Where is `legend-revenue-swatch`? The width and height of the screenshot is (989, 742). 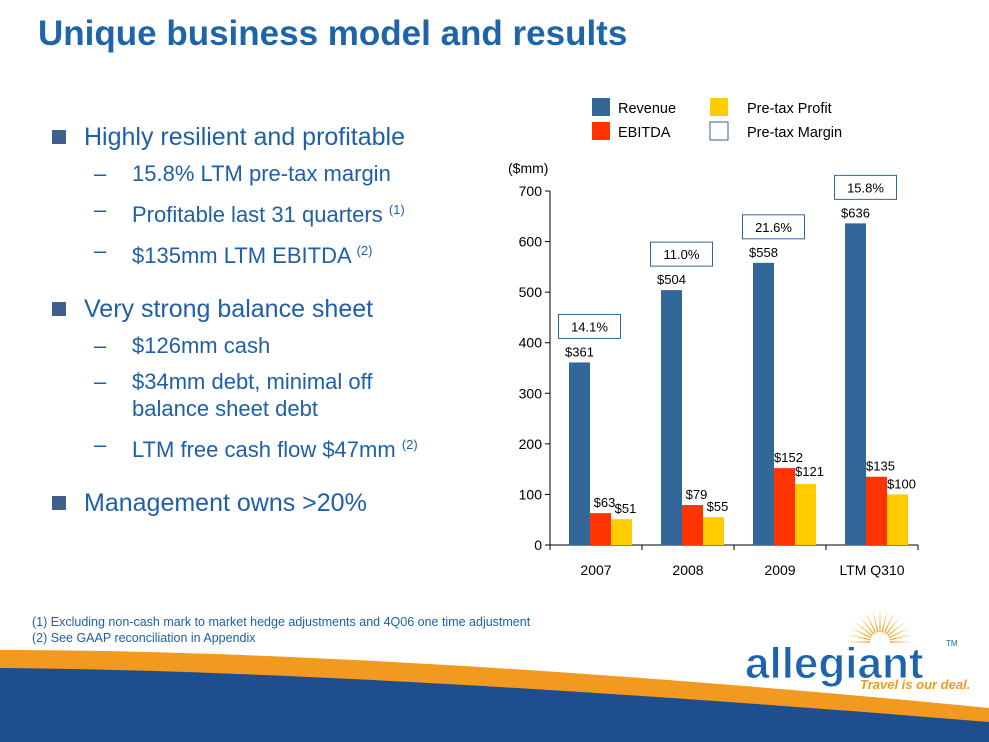
legend-revenue-swatch is located at coordinates (601, 107).